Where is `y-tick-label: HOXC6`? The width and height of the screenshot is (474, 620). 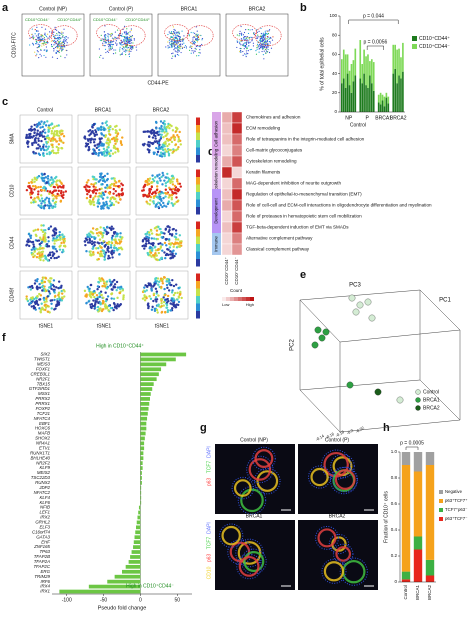 y-tick-label: HOXC6 is located at coordinates (43, 428).